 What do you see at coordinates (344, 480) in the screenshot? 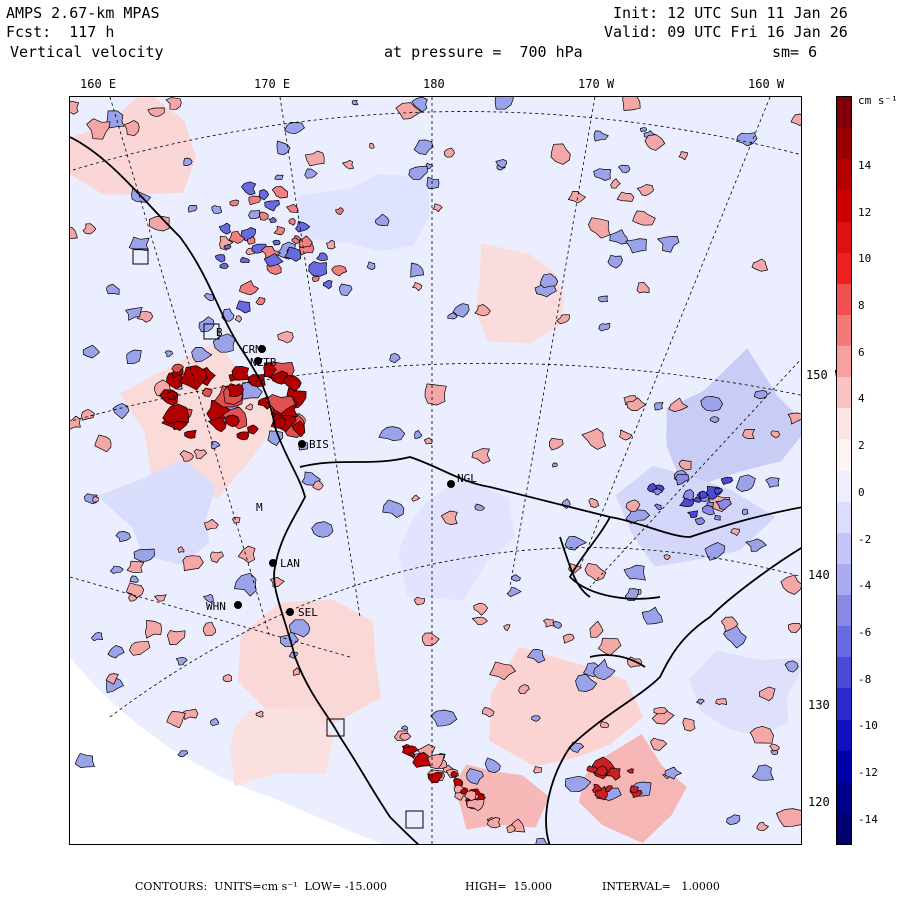
I see `station-markers` at bounding box center [344, 480].